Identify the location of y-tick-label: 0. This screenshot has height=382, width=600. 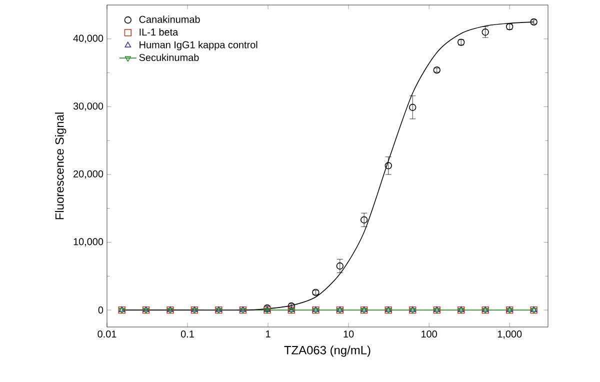
(101, 310).